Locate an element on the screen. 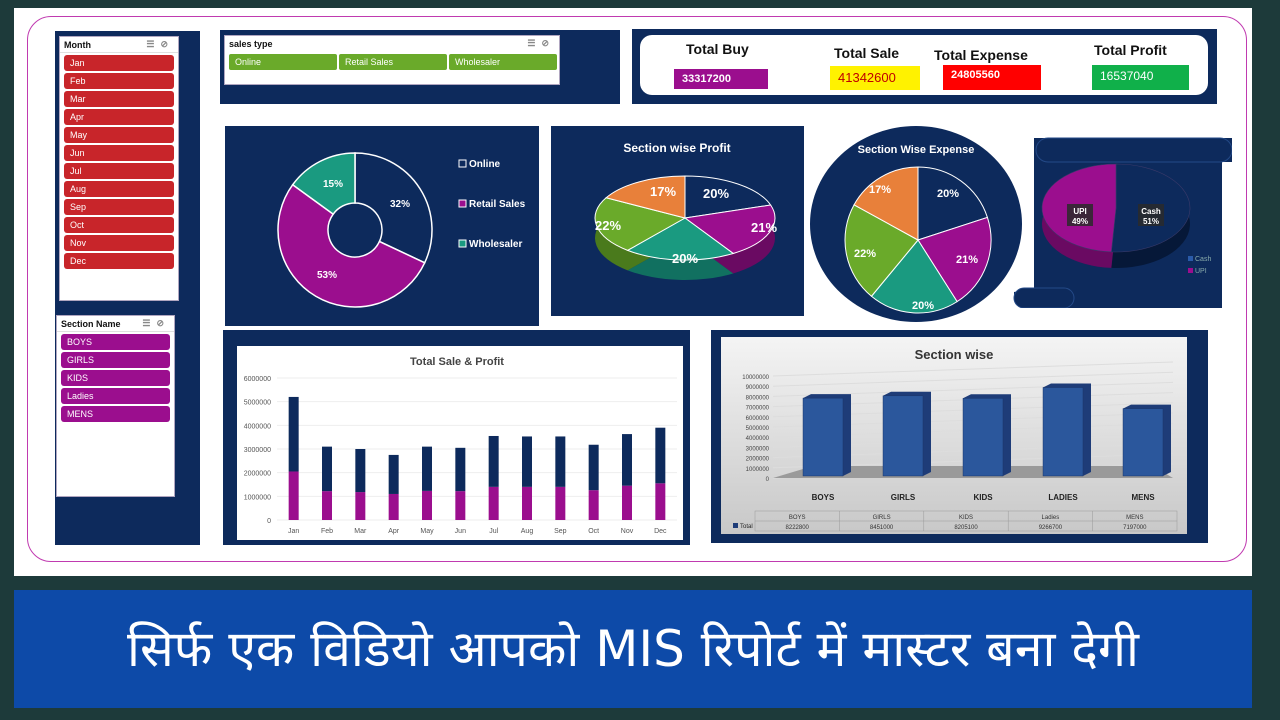 This screenshot has width=1280, height=720. profit-label-0: 20% is located at coordinates (716, 193).